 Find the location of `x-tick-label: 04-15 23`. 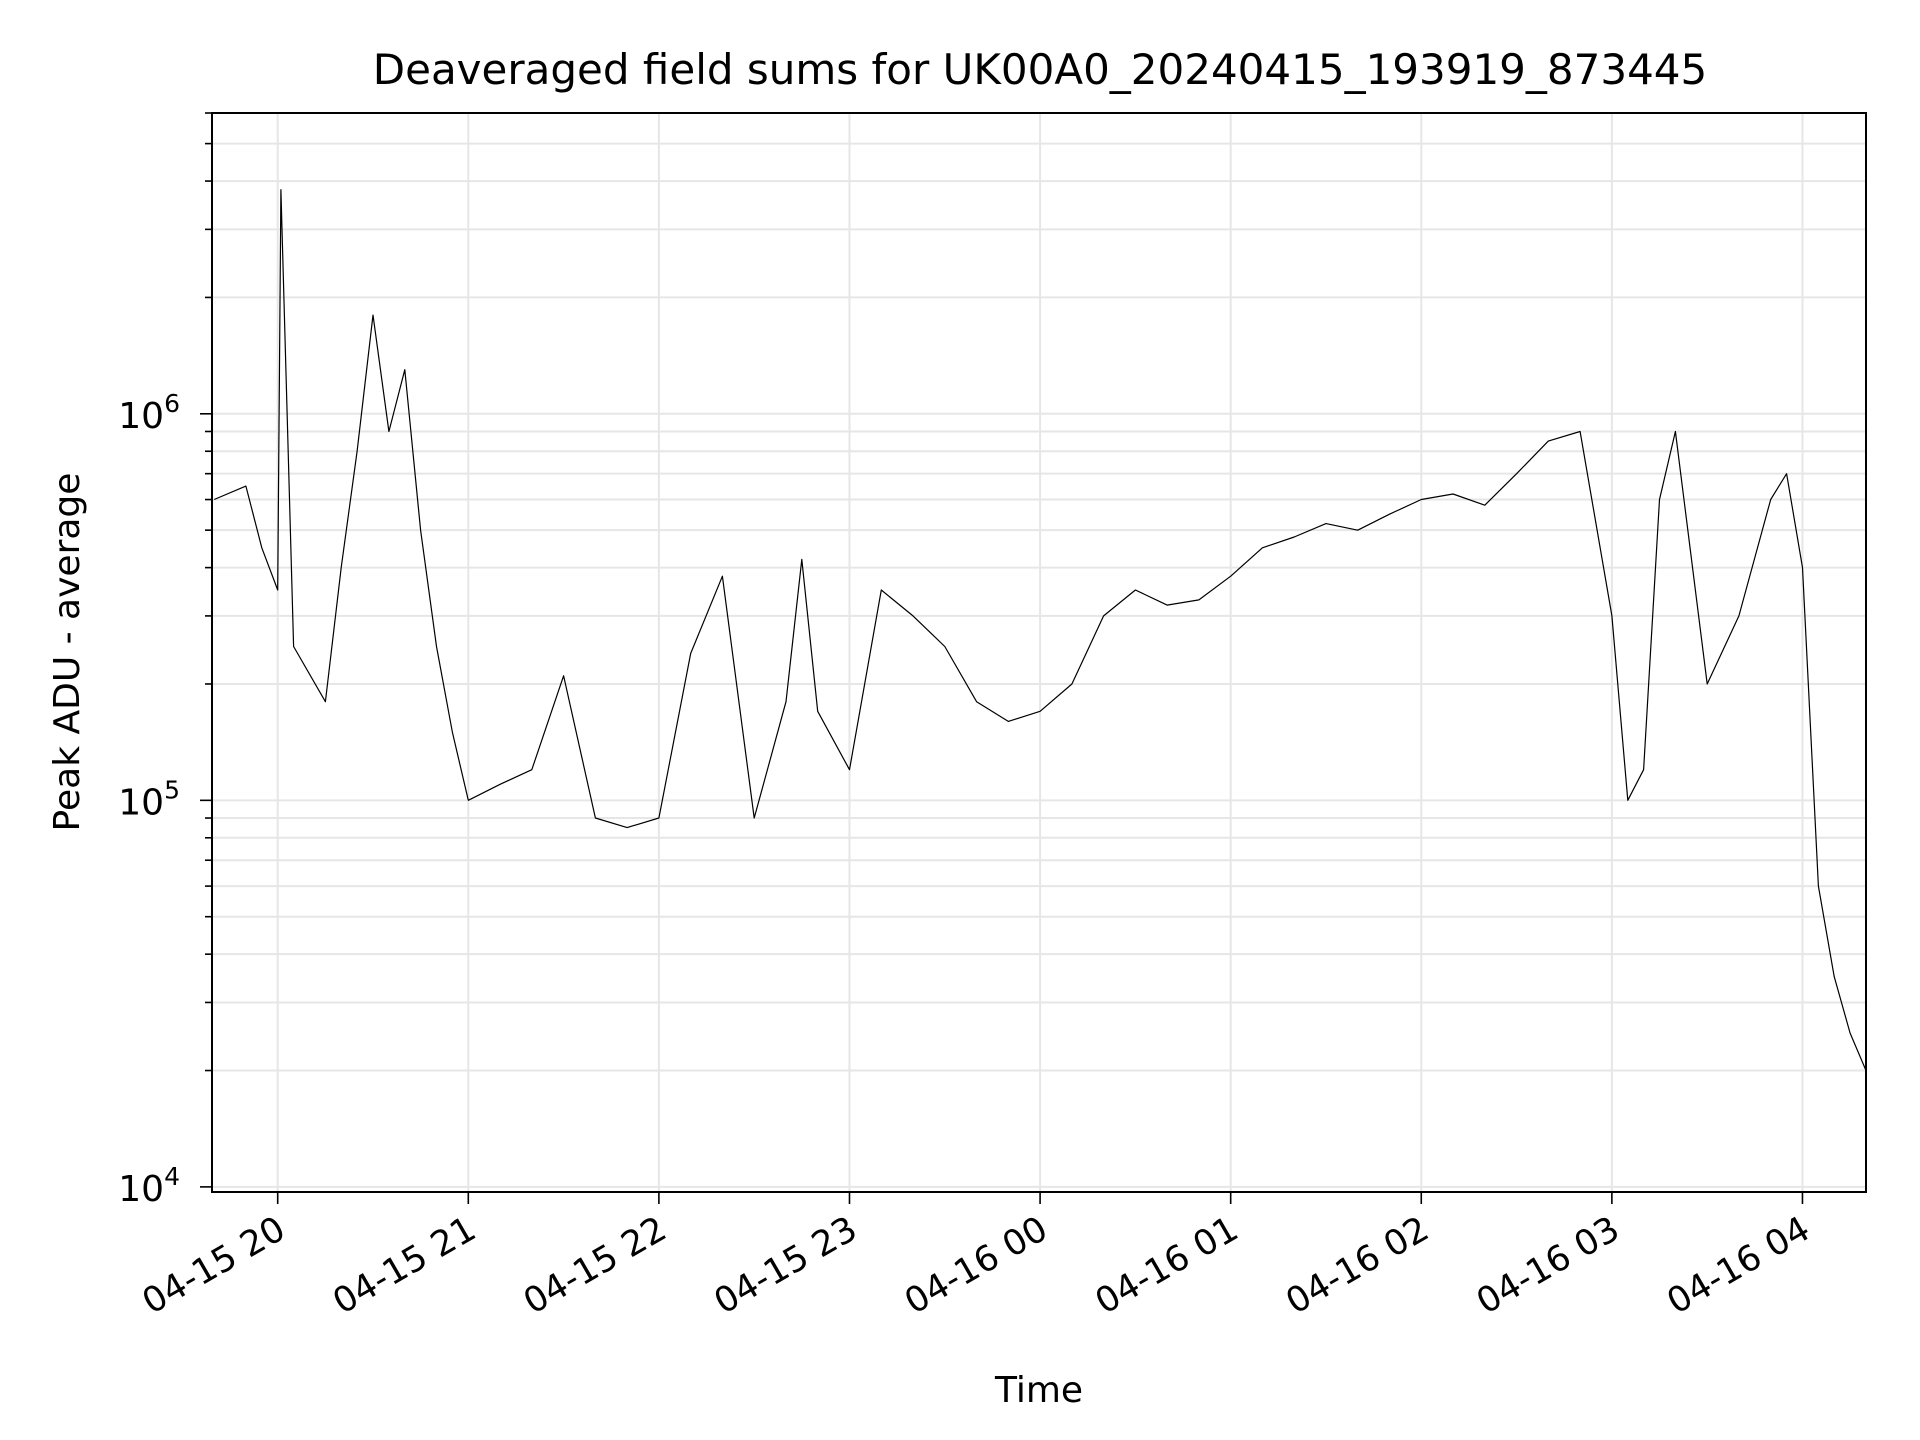

x-tick-label: 04-15 23 is located at coordinates (786, 1265).